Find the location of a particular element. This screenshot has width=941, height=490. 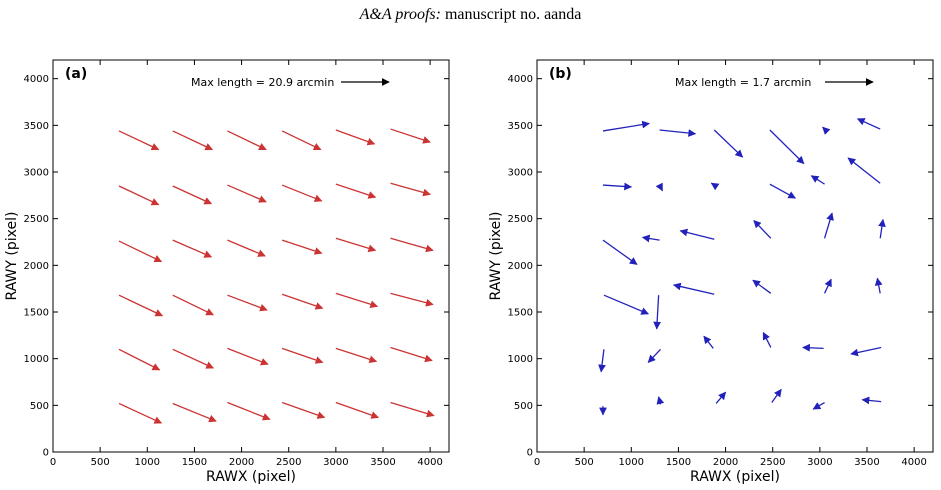

x-tick-label: 2000 is located at coordinates (241, 462).